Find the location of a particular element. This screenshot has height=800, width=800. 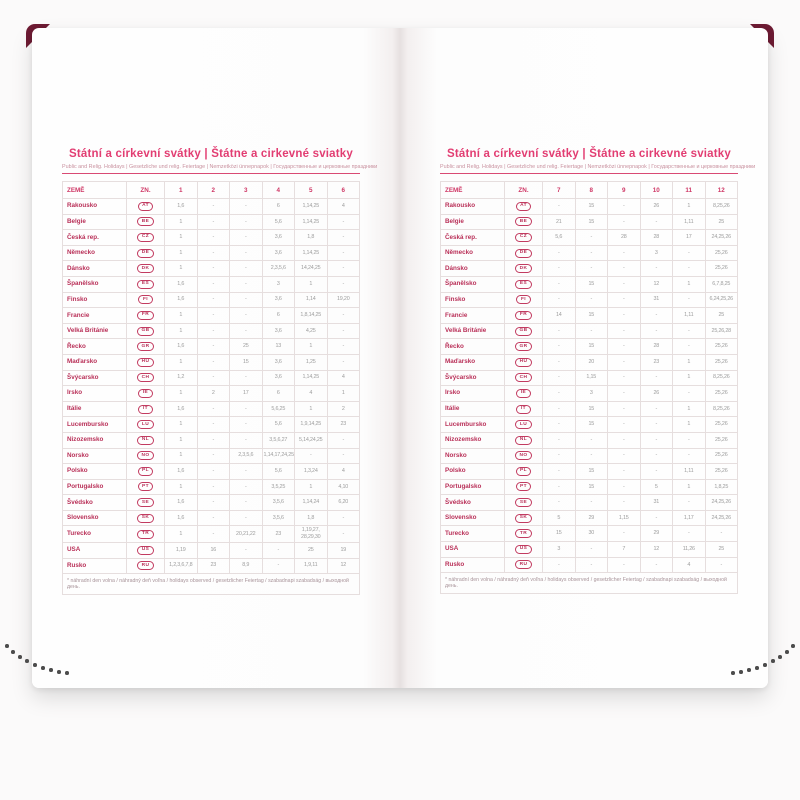

holiday-dates-cell: 6,20 is located at coordinates (343, 502).